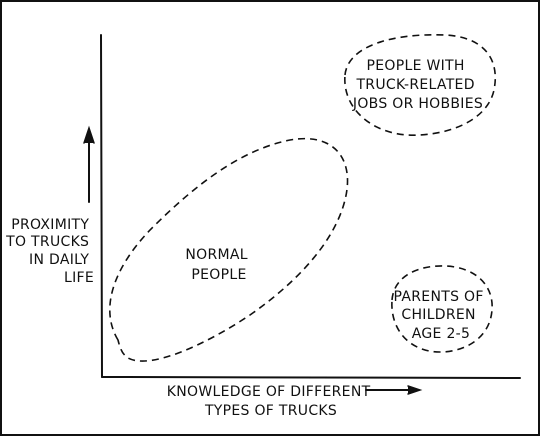  I want to click on y-label-line: IN DAILY, so click(59, 260).